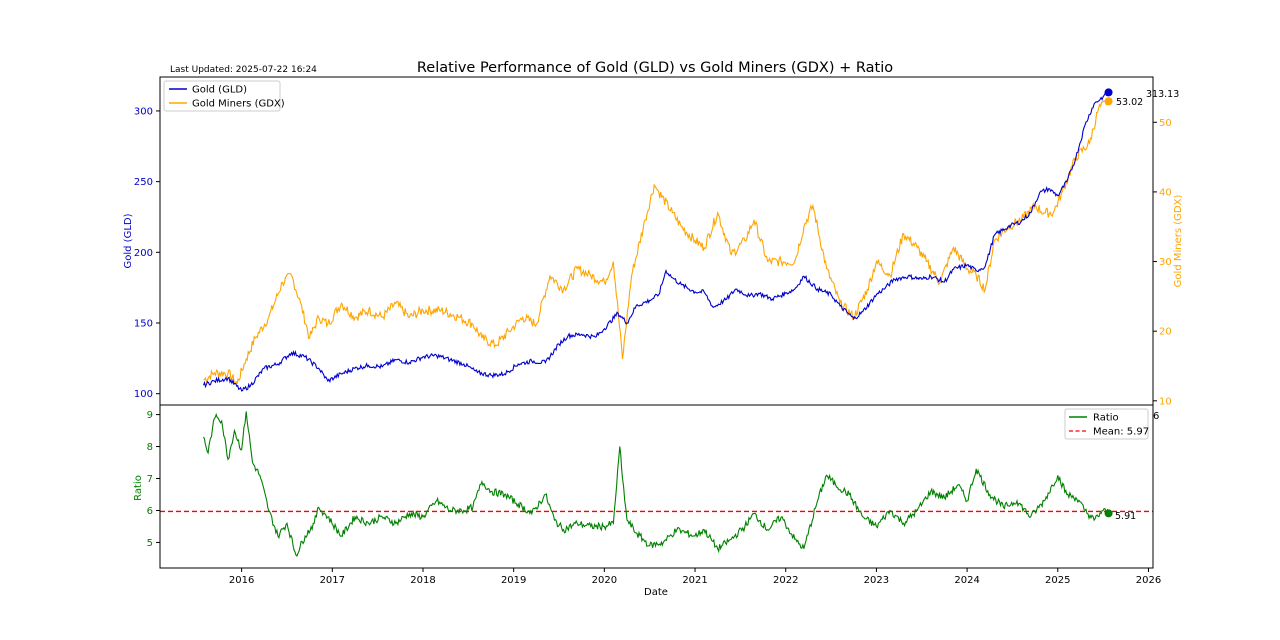 This screenshot has width=1280, height=640. Describe the element at coordinates (1125, 516) in the screenshot. I see `ratio-end-label: 5.91` at that location.